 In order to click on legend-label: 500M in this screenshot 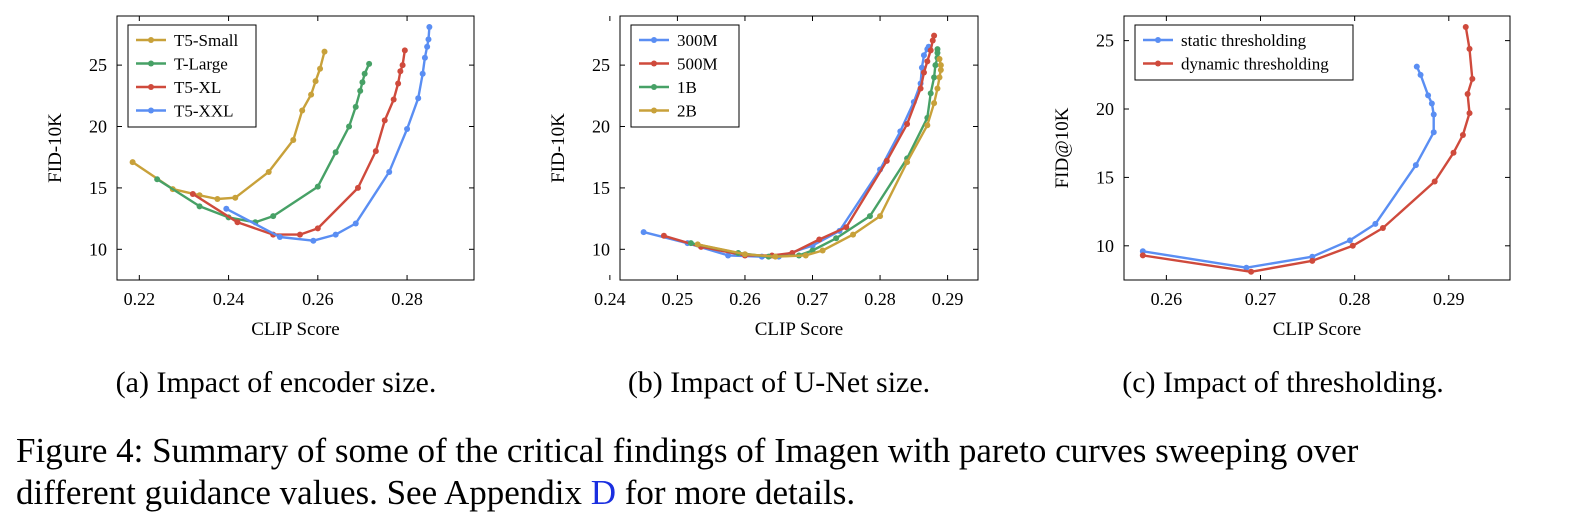, I will do `click(697, 64)`.